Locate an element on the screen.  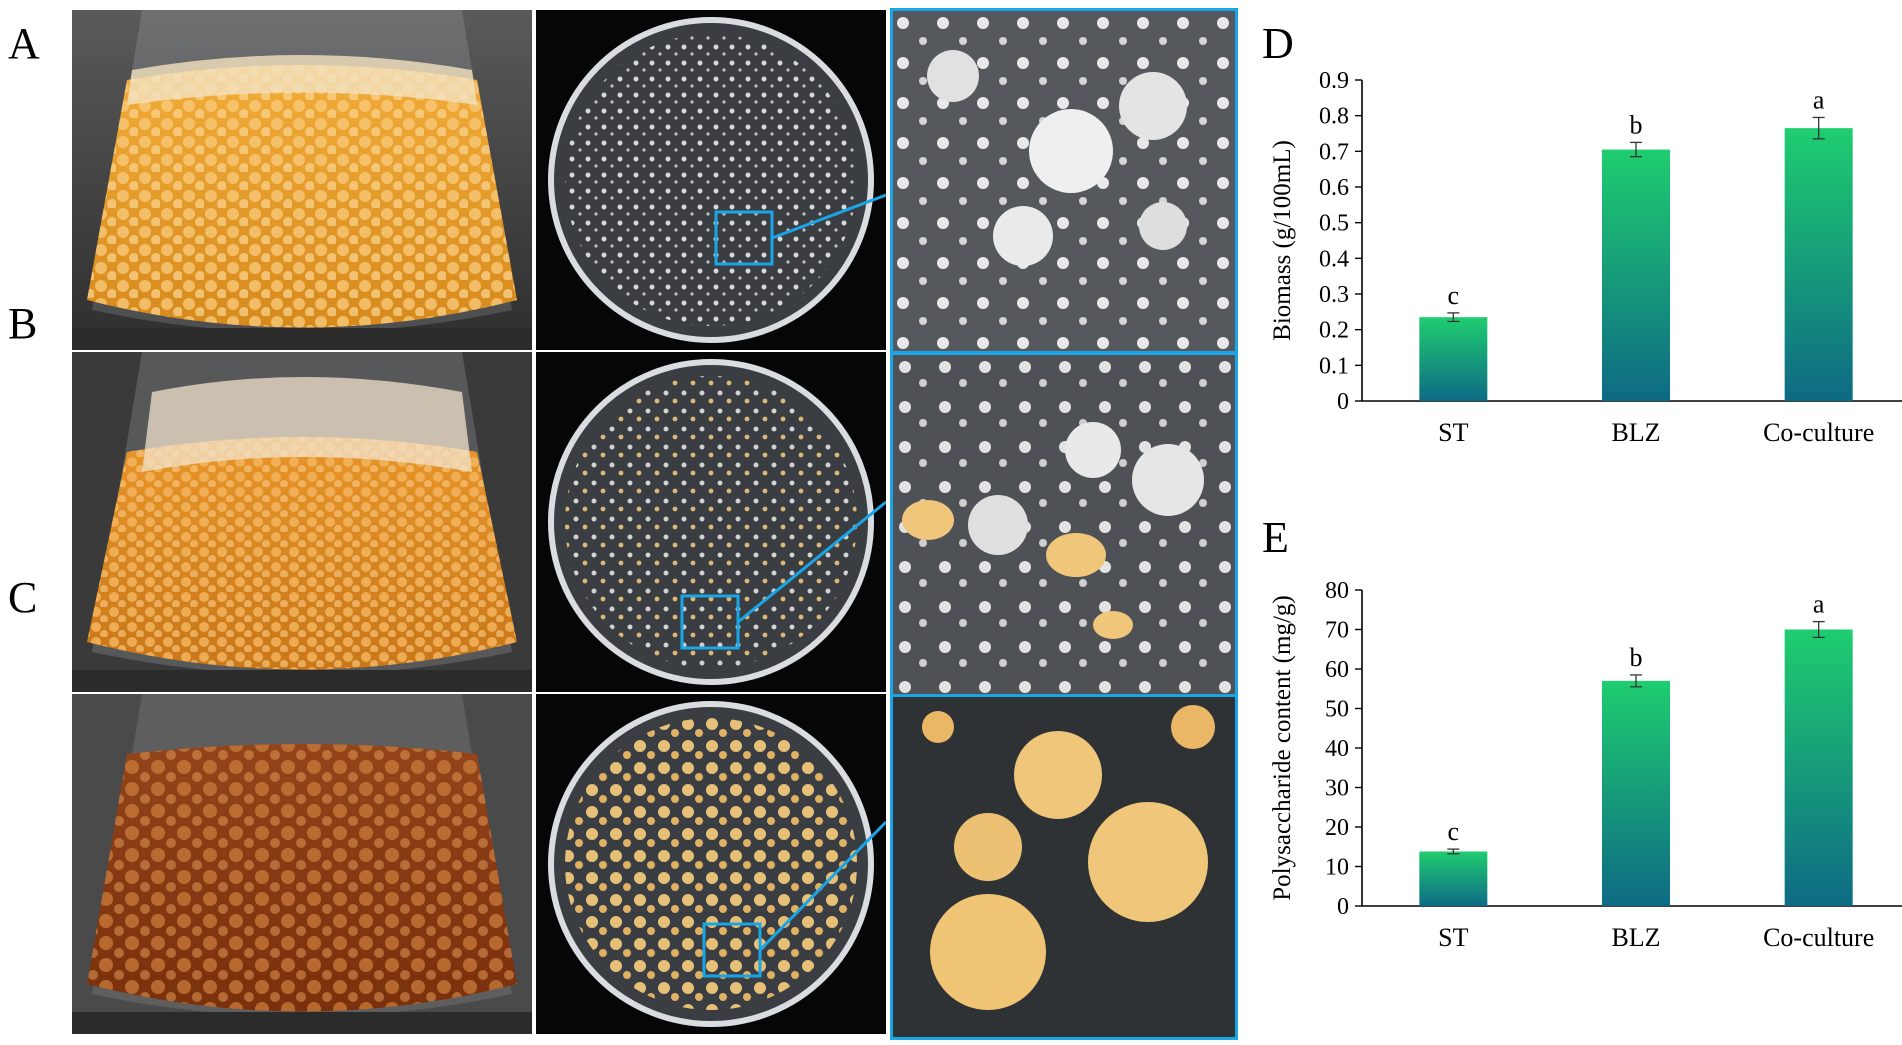
y-tick-label: 60 is located at coordinates (1337, 670).